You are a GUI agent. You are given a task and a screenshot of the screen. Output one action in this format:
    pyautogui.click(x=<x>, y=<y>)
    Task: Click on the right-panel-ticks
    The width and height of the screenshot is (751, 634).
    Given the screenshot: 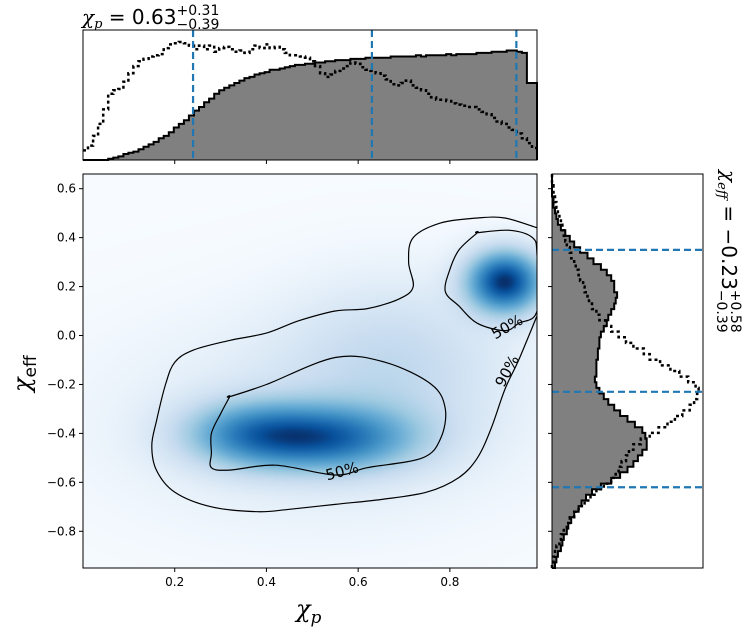 What is the action you would take?
    pyautogui.click(x=550, y=360)
    